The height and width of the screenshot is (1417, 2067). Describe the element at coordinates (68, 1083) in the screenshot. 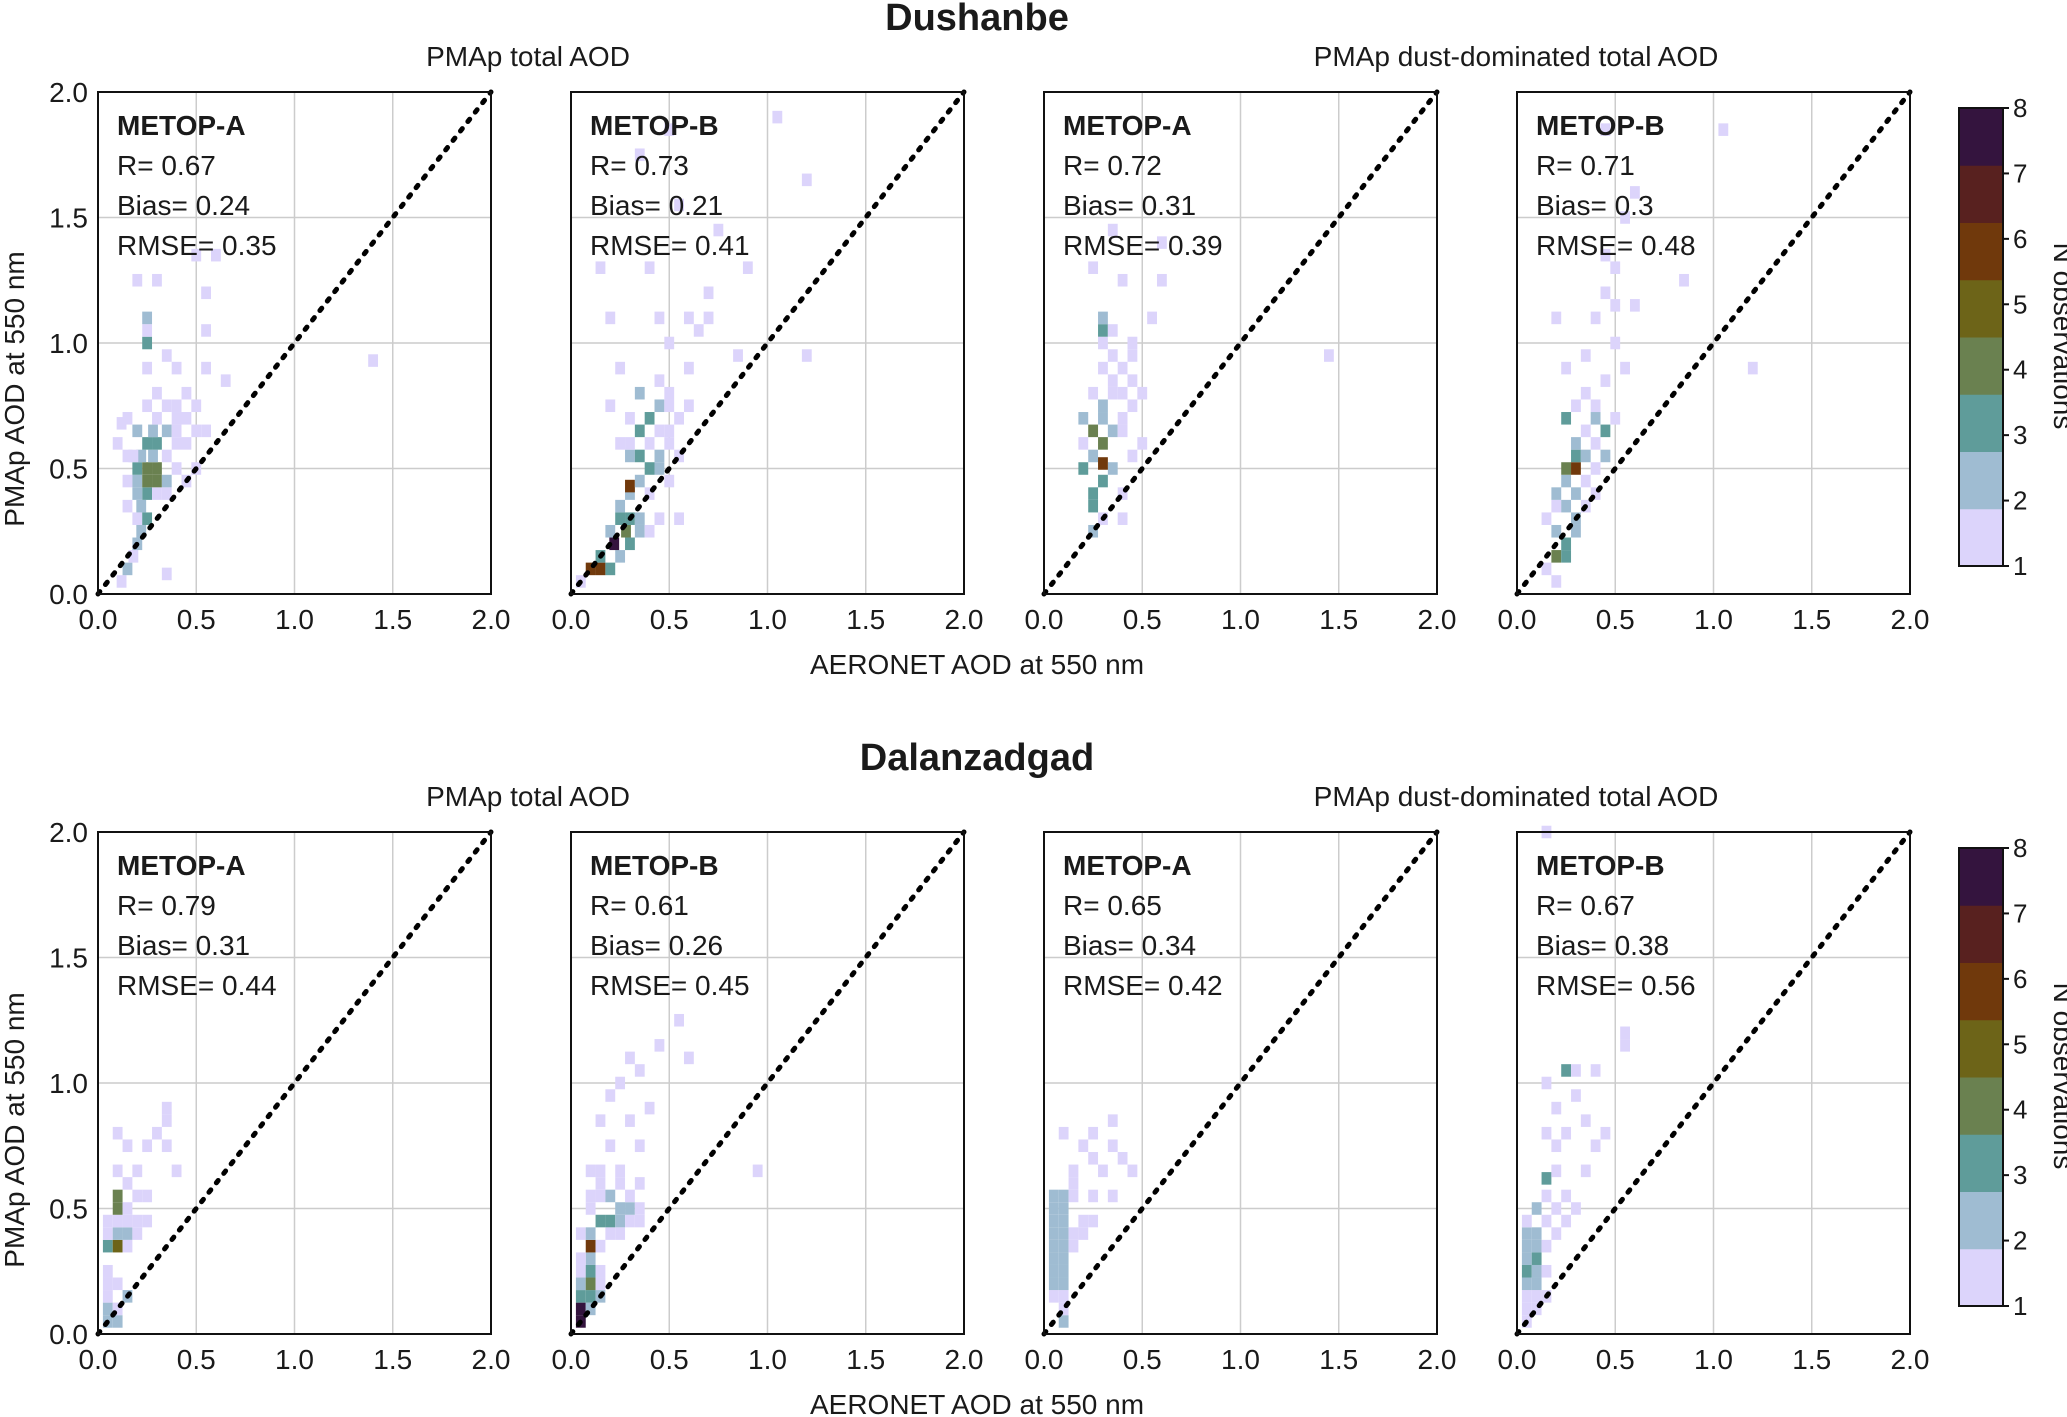

I see `y-tick-label: 1.0` at that location.